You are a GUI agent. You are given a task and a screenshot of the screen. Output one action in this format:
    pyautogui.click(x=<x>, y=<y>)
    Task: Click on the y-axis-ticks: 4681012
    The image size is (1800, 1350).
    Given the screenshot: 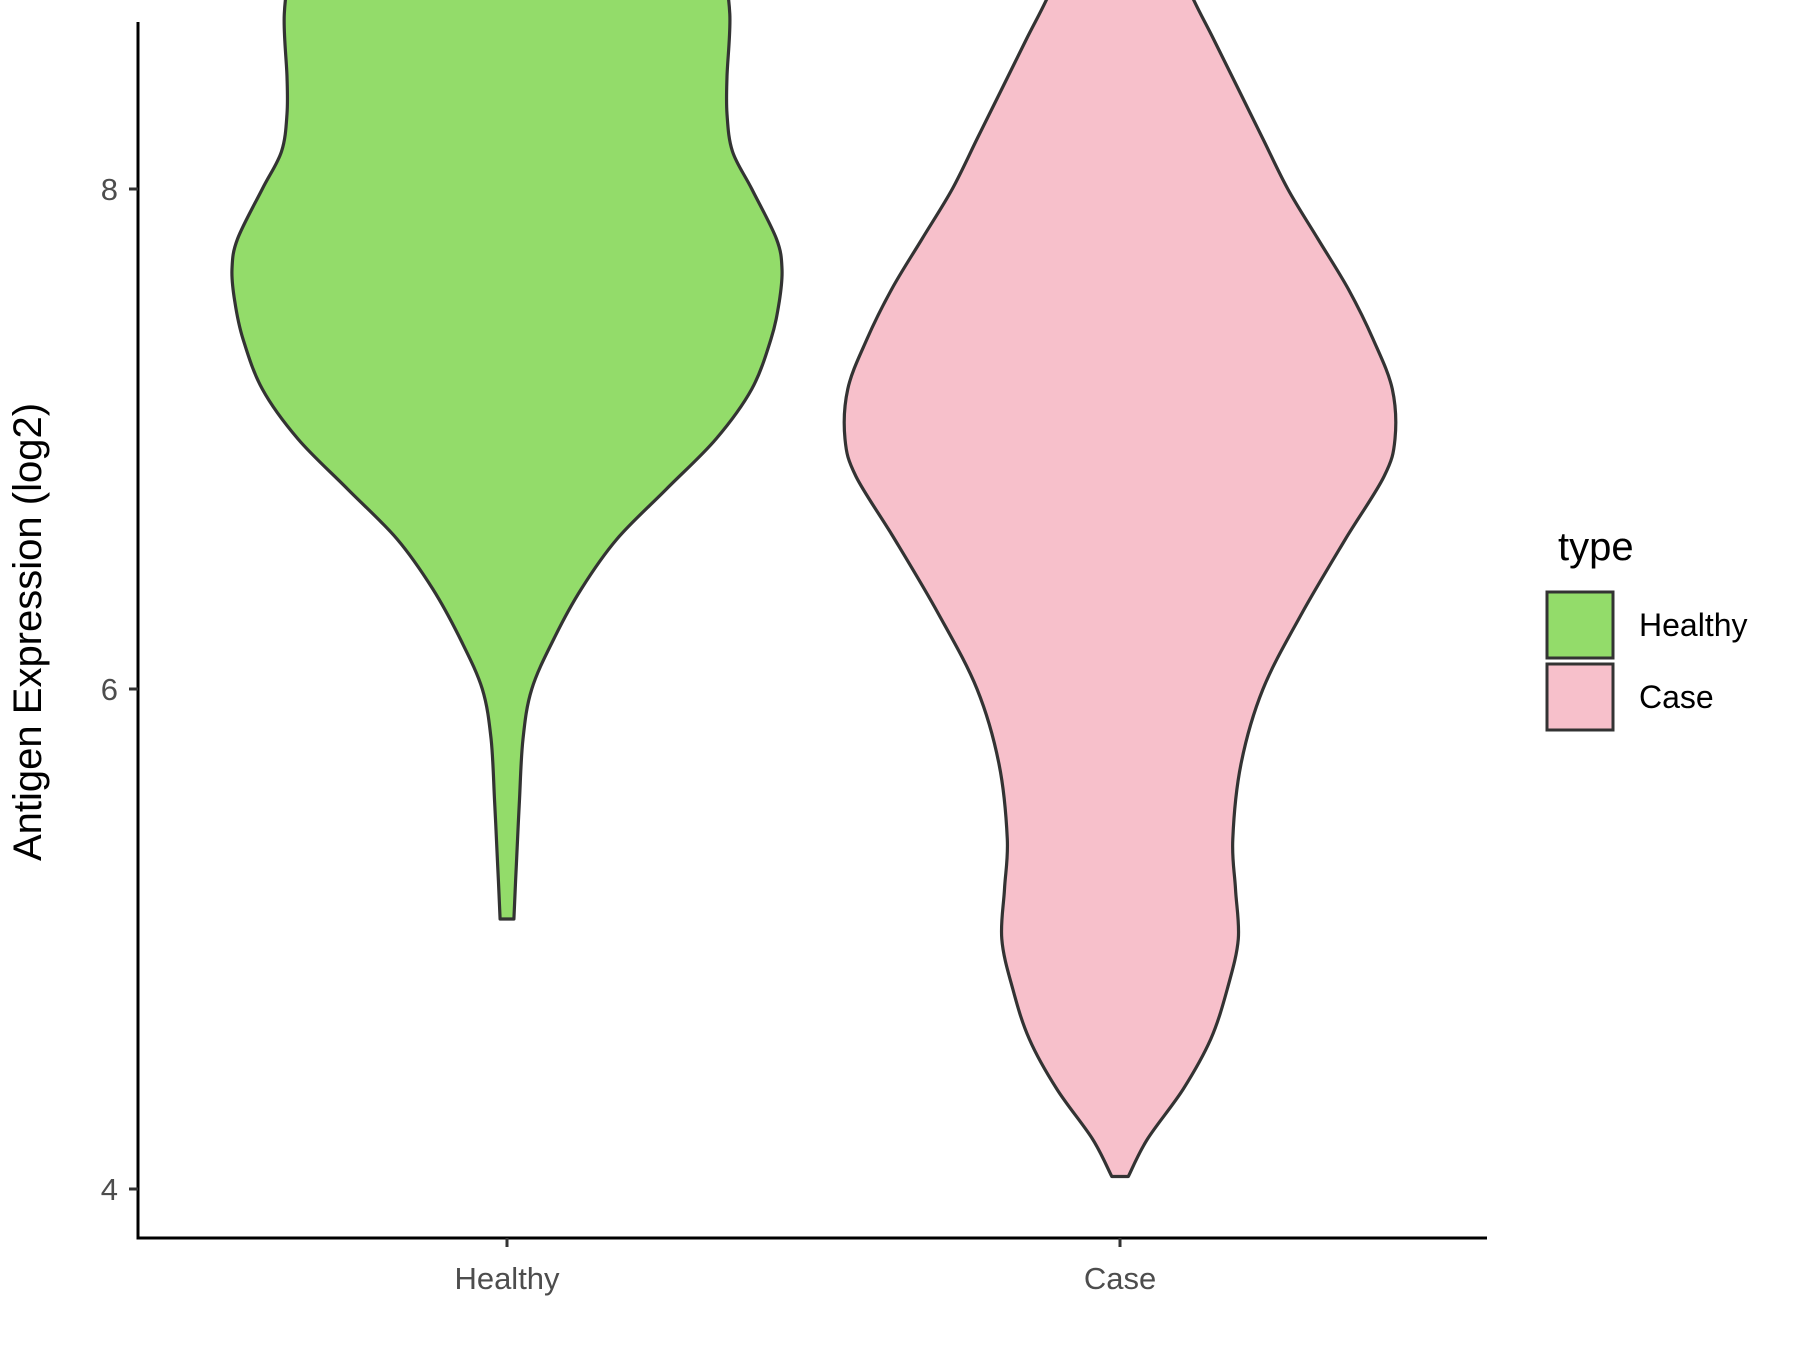 What is the action you would take?
    pyautogui.click(x=119, y=689)
    